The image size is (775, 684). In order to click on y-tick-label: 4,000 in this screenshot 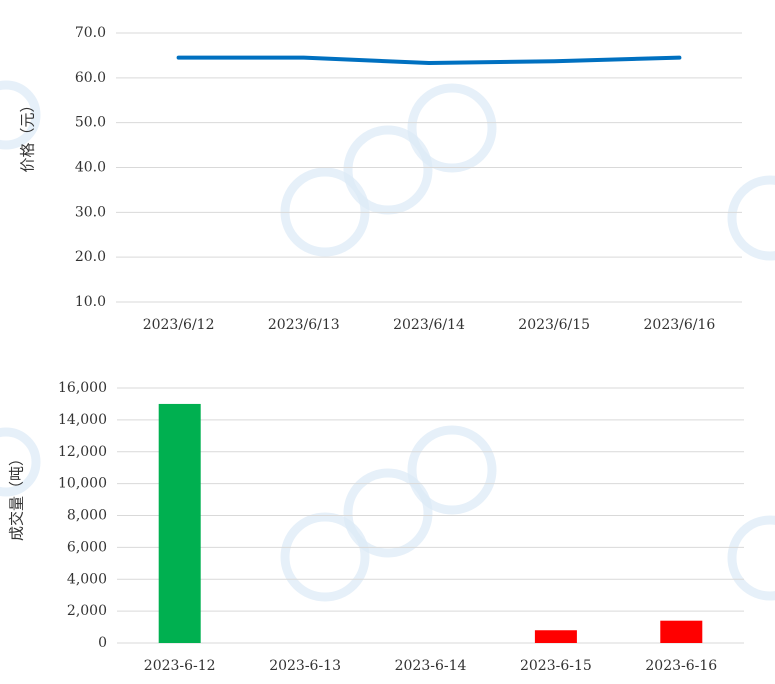, I will do `click(87, 579)`.